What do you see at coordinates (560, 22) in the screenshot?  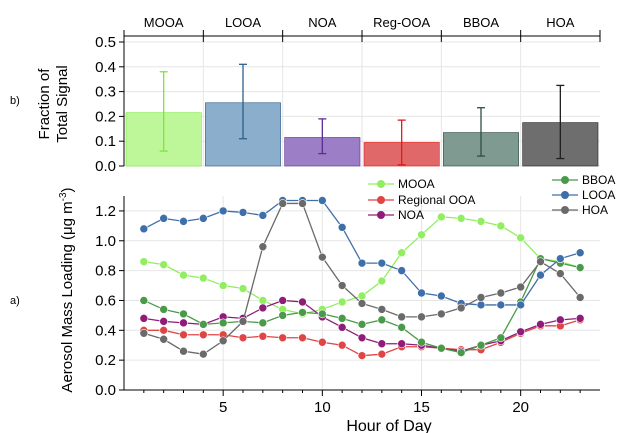 I see `category-label: HOA` at bounding box center [560, 22].